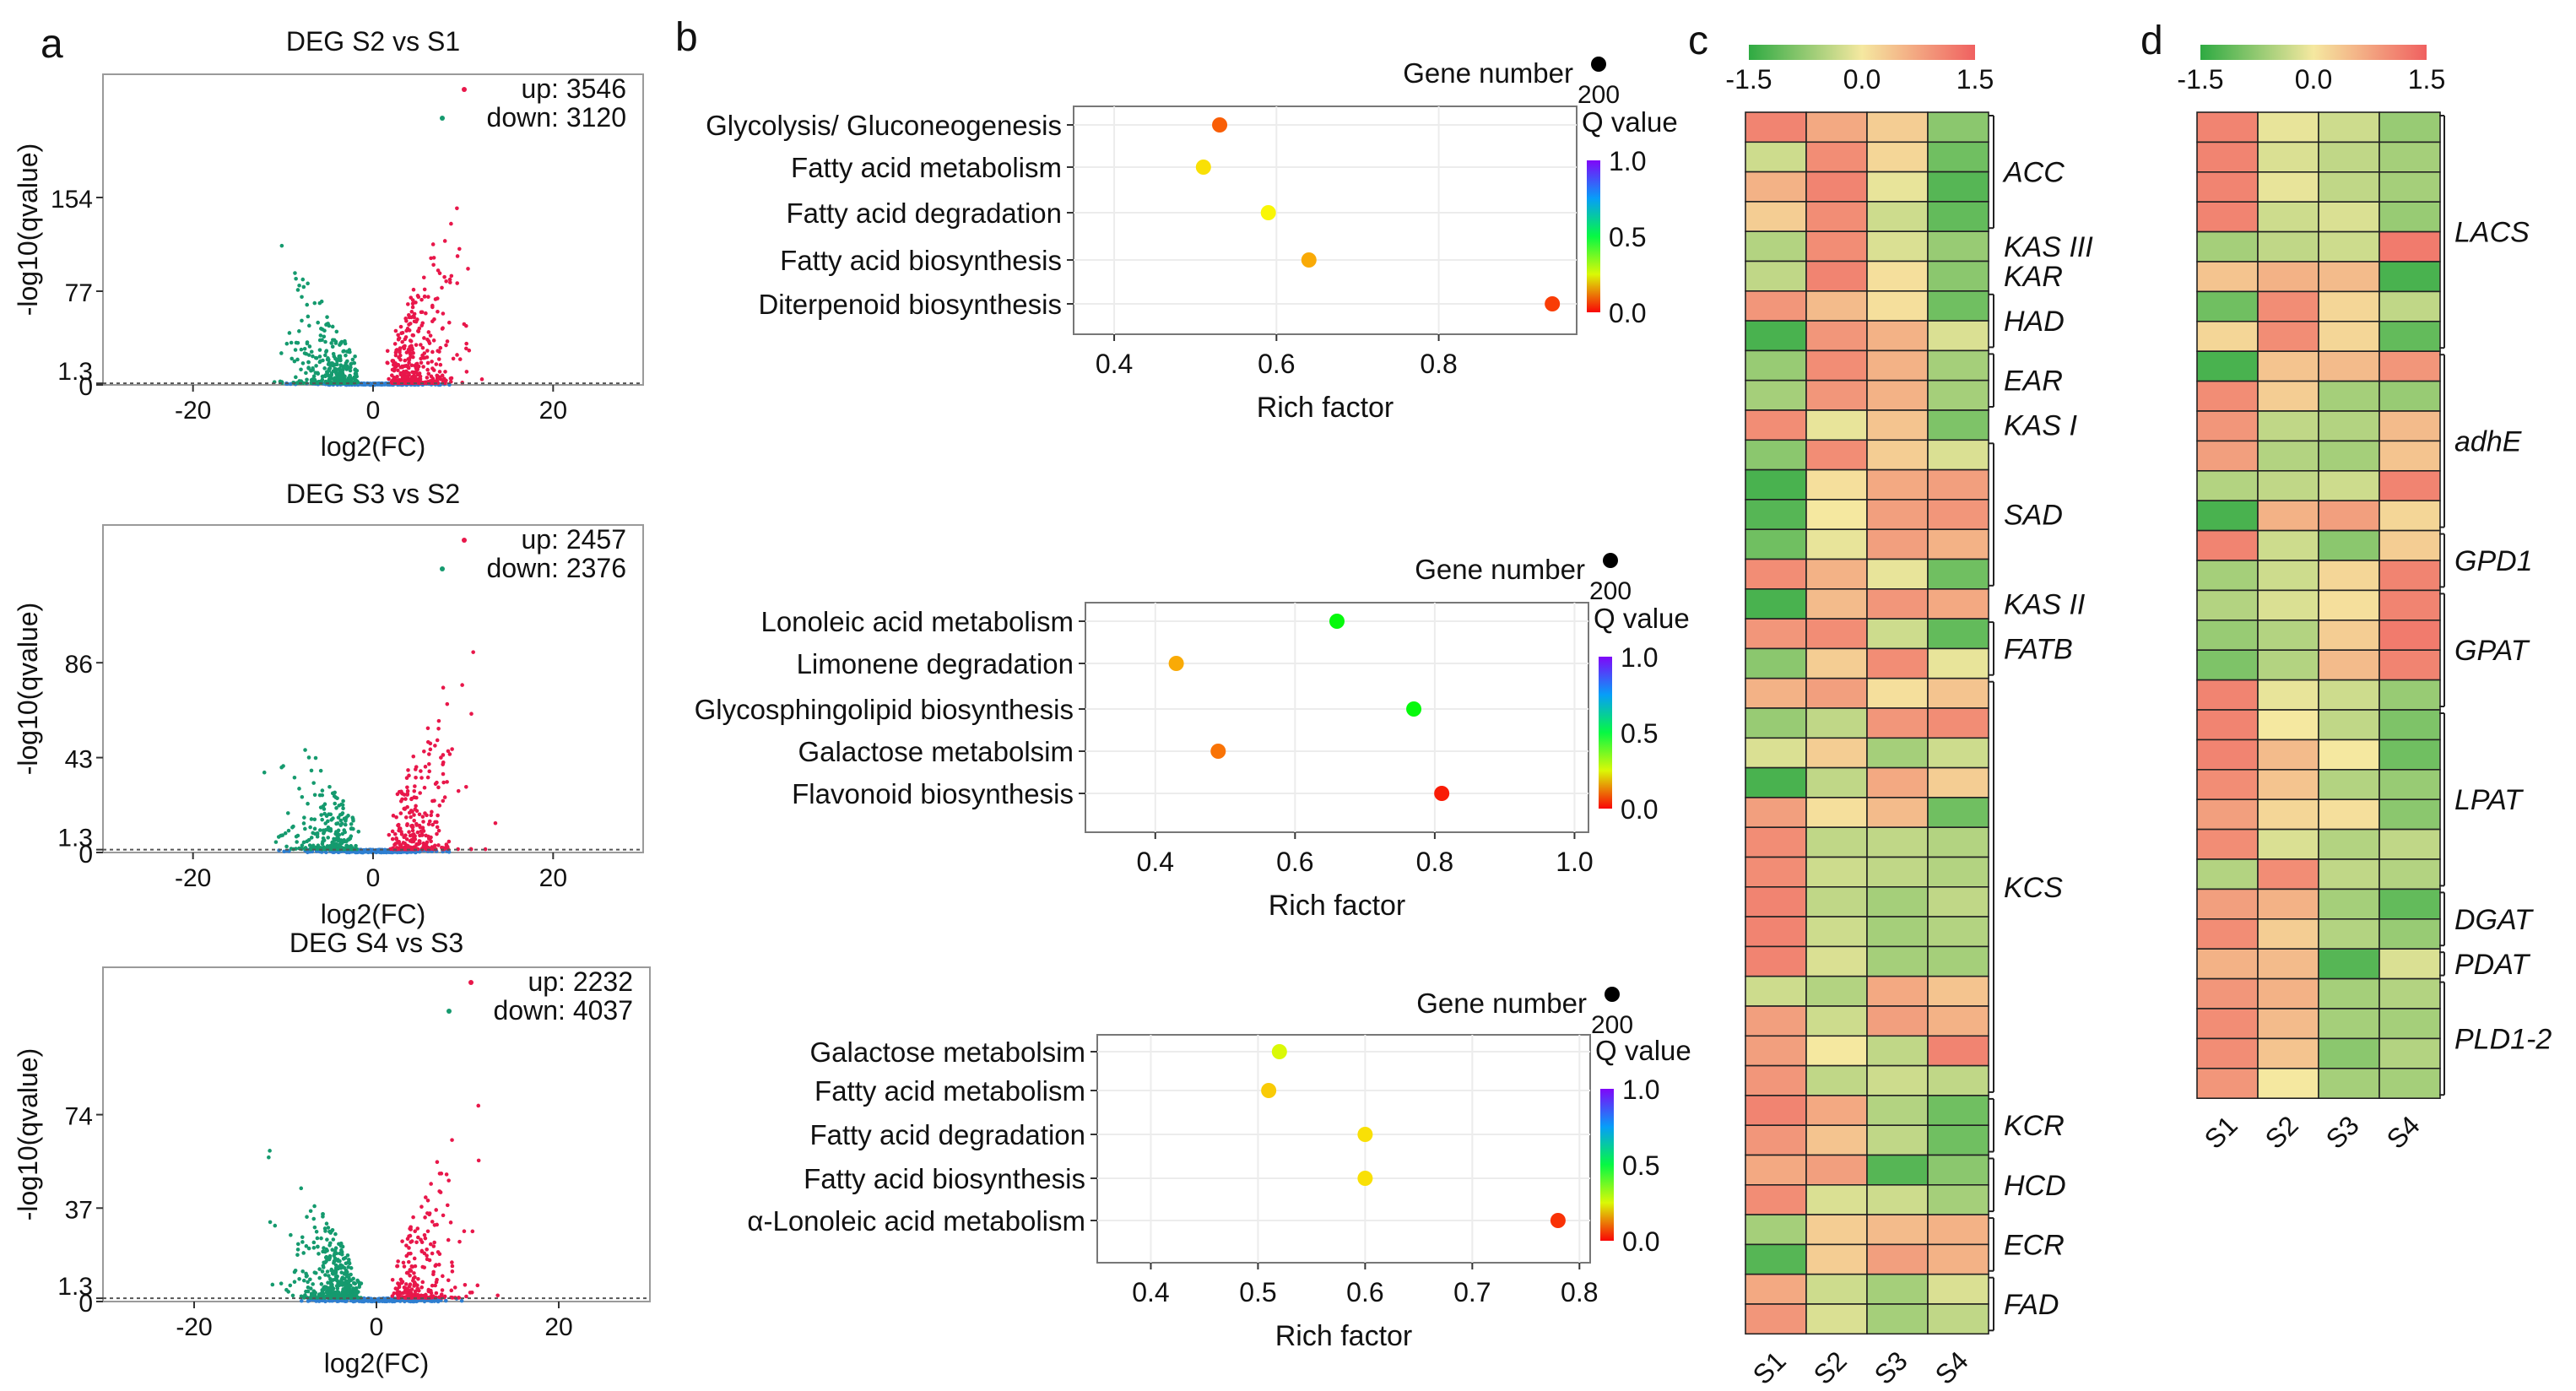 The image size is (2576, 1391). I want to click on size-legend-value: 200, so click(1599, 95).